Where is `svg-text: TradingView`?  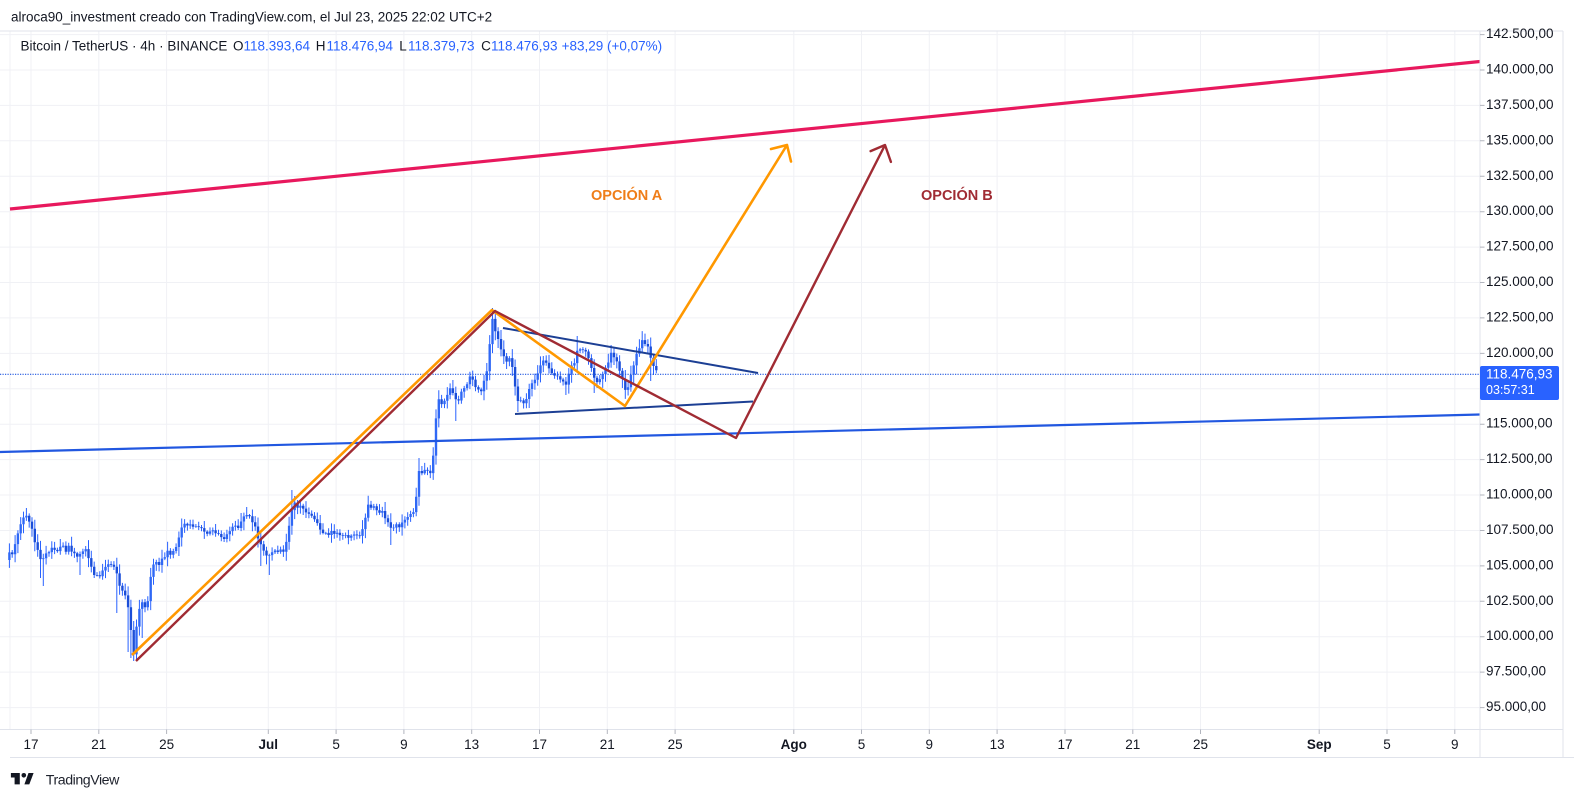 svg-text: TradingView is located at coordinates (83, 780).